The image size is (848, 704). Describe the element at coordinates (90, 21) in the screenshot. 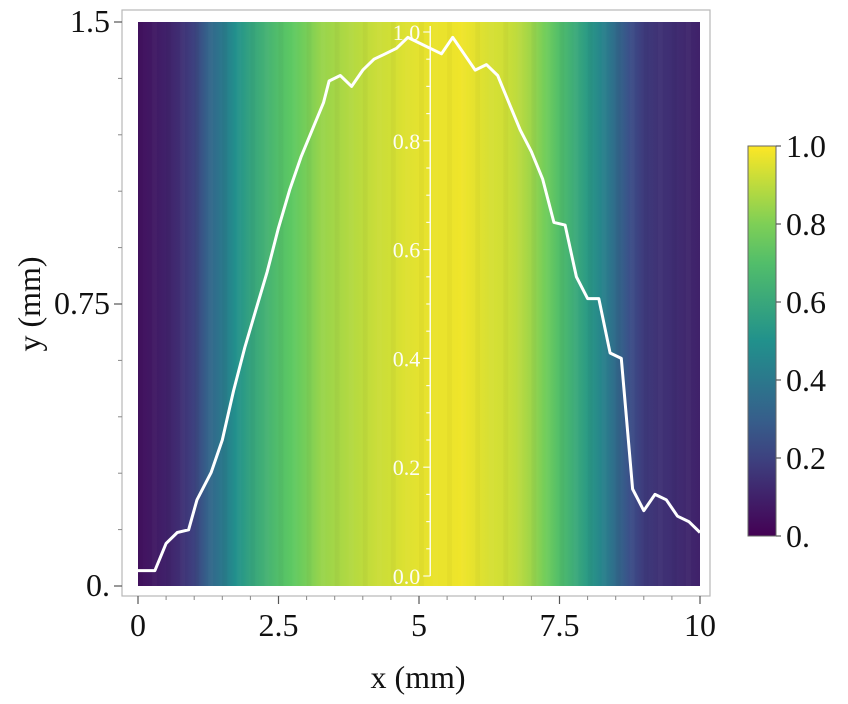

I see `y-tick-label: 1.5` at that location.